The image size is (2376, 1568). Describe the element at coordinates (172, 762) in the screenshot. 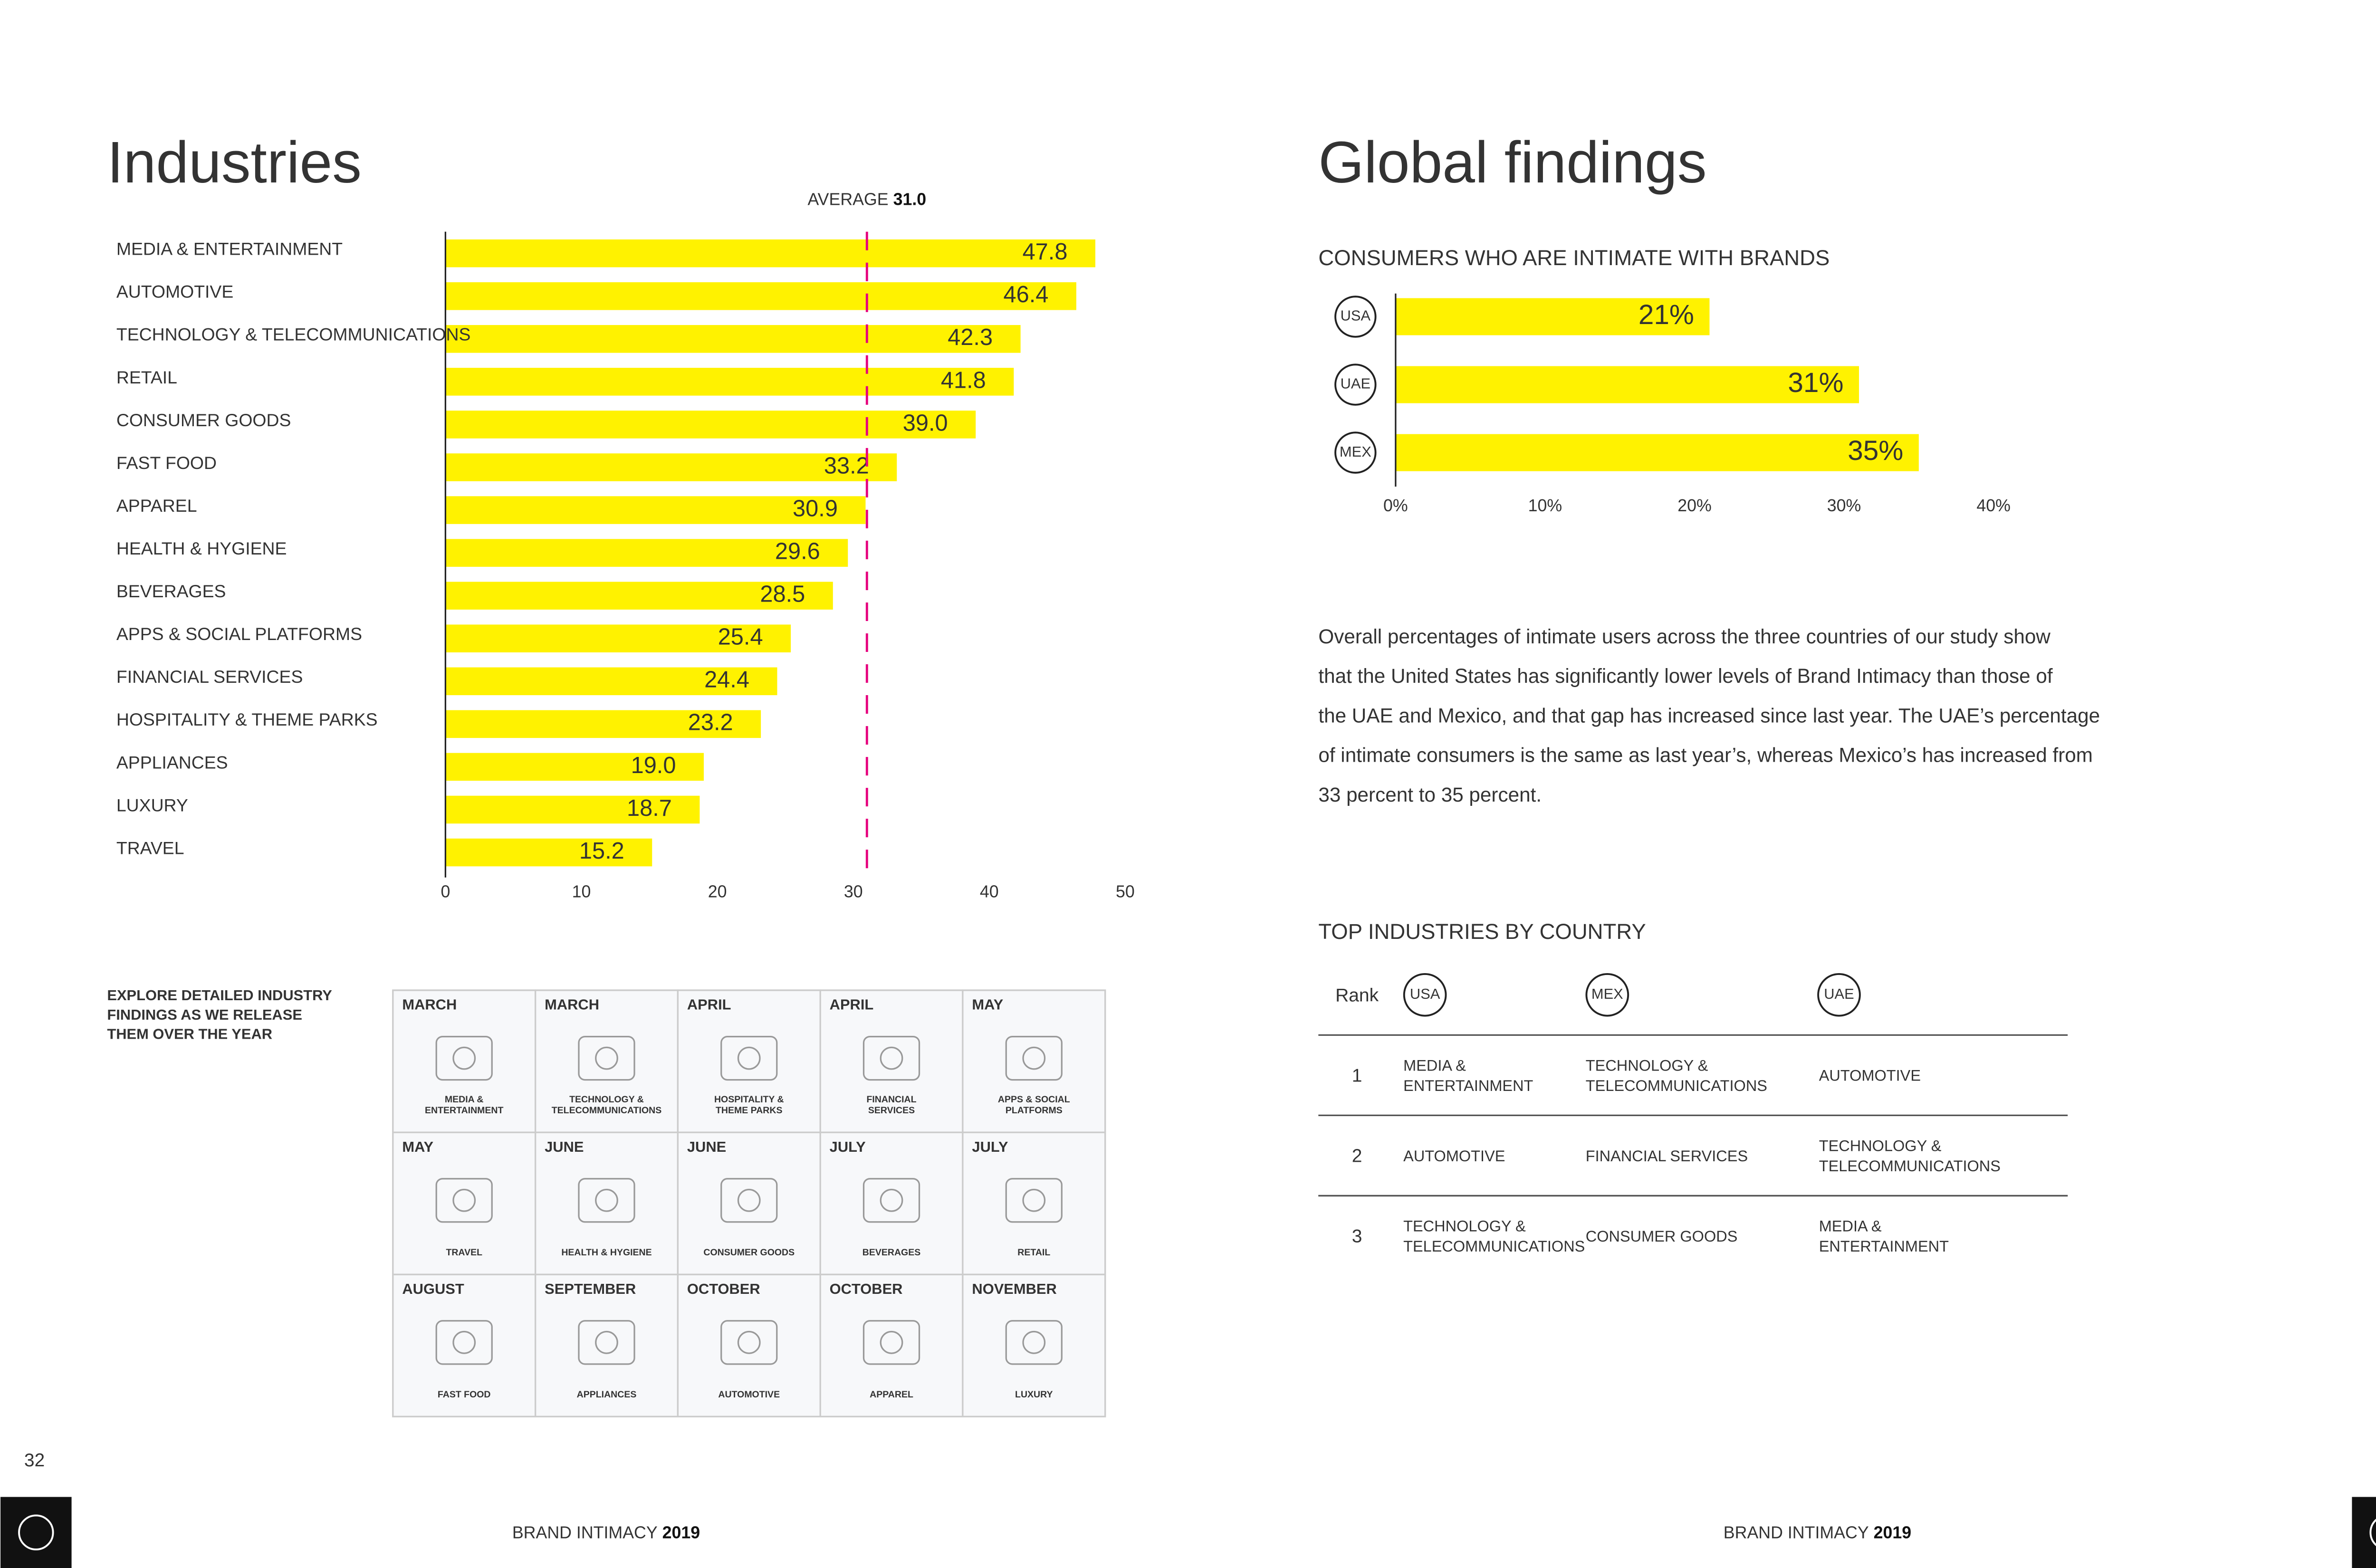

I see `y-tick-label: APPLIANCES` at that location.